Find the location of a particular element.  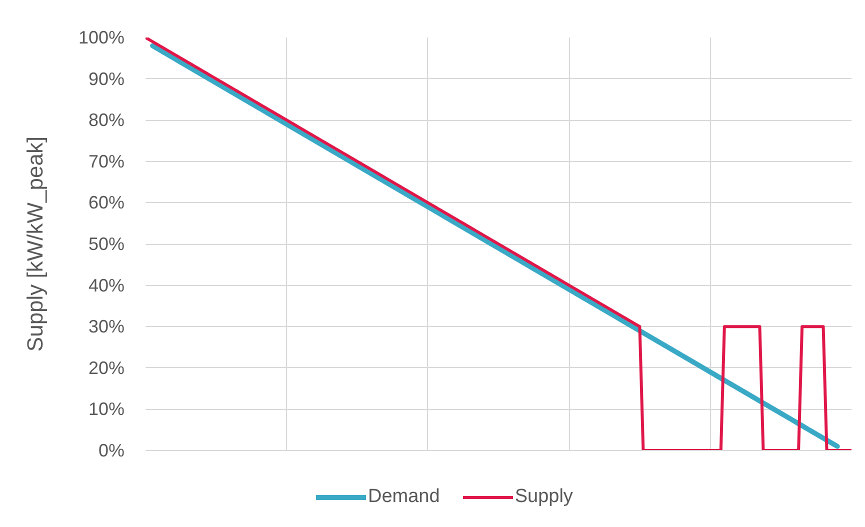

y-tick-label: 50% is located at coordinates (106, 244).